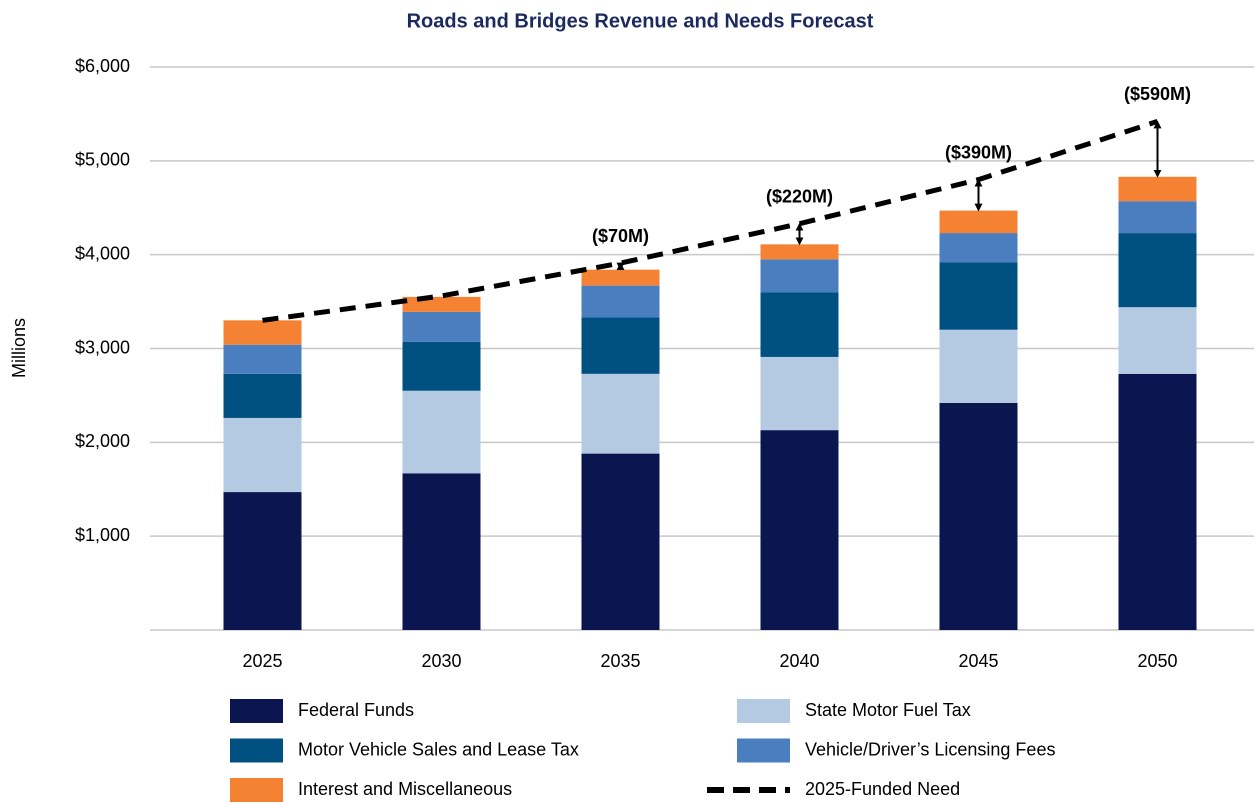 The width and height of the screenshot is (1254, 804). What do you see at coordinates (620, 661) in the screenshot?
I see `x-tick-label: 2035` at bounding box center [620, 661].